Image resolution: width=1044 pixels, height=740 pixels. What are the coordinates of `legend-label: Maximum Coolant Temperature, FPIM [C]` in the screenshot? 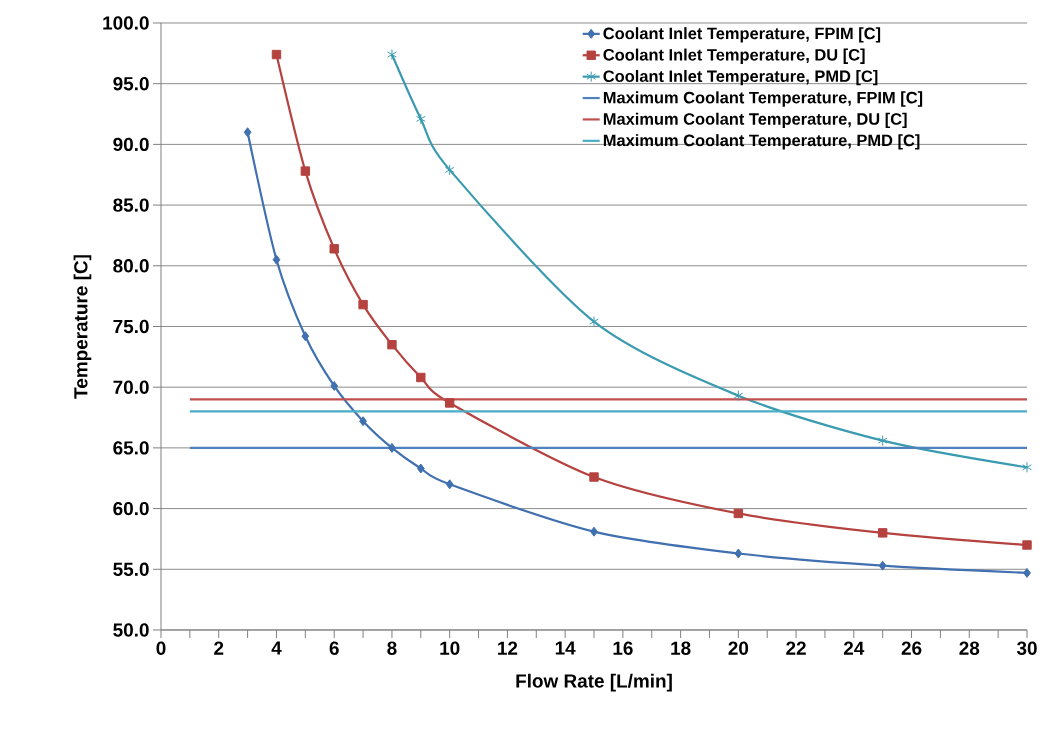 It's located at (763, 99).